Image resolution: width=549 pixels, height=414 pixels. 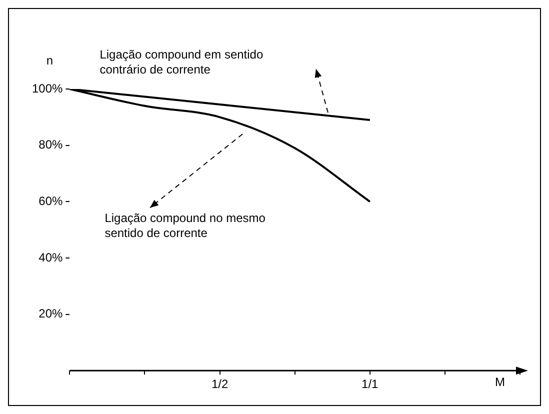 I want to click on x-tick-label: 1/1, so click(x=370, y=384).